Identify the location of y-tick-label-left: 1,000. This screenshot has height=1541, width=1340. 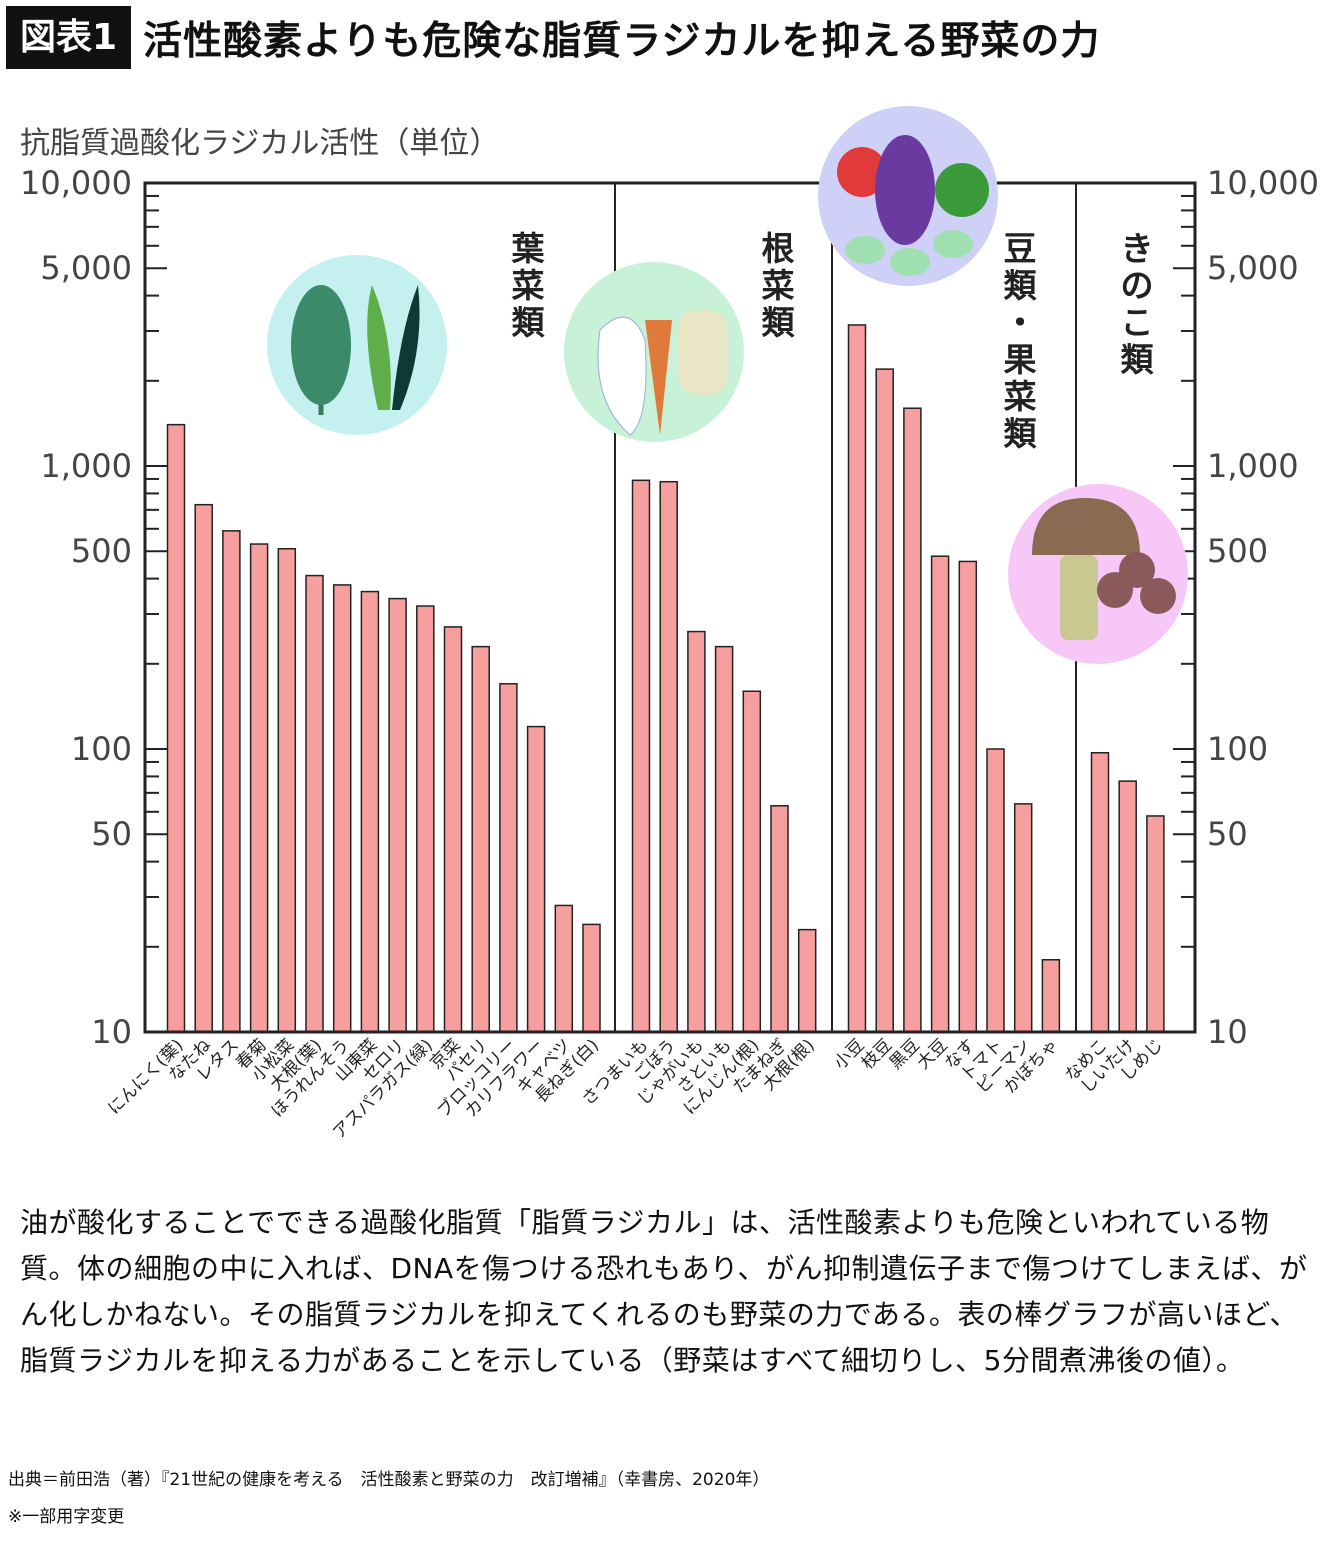
(86, 466).